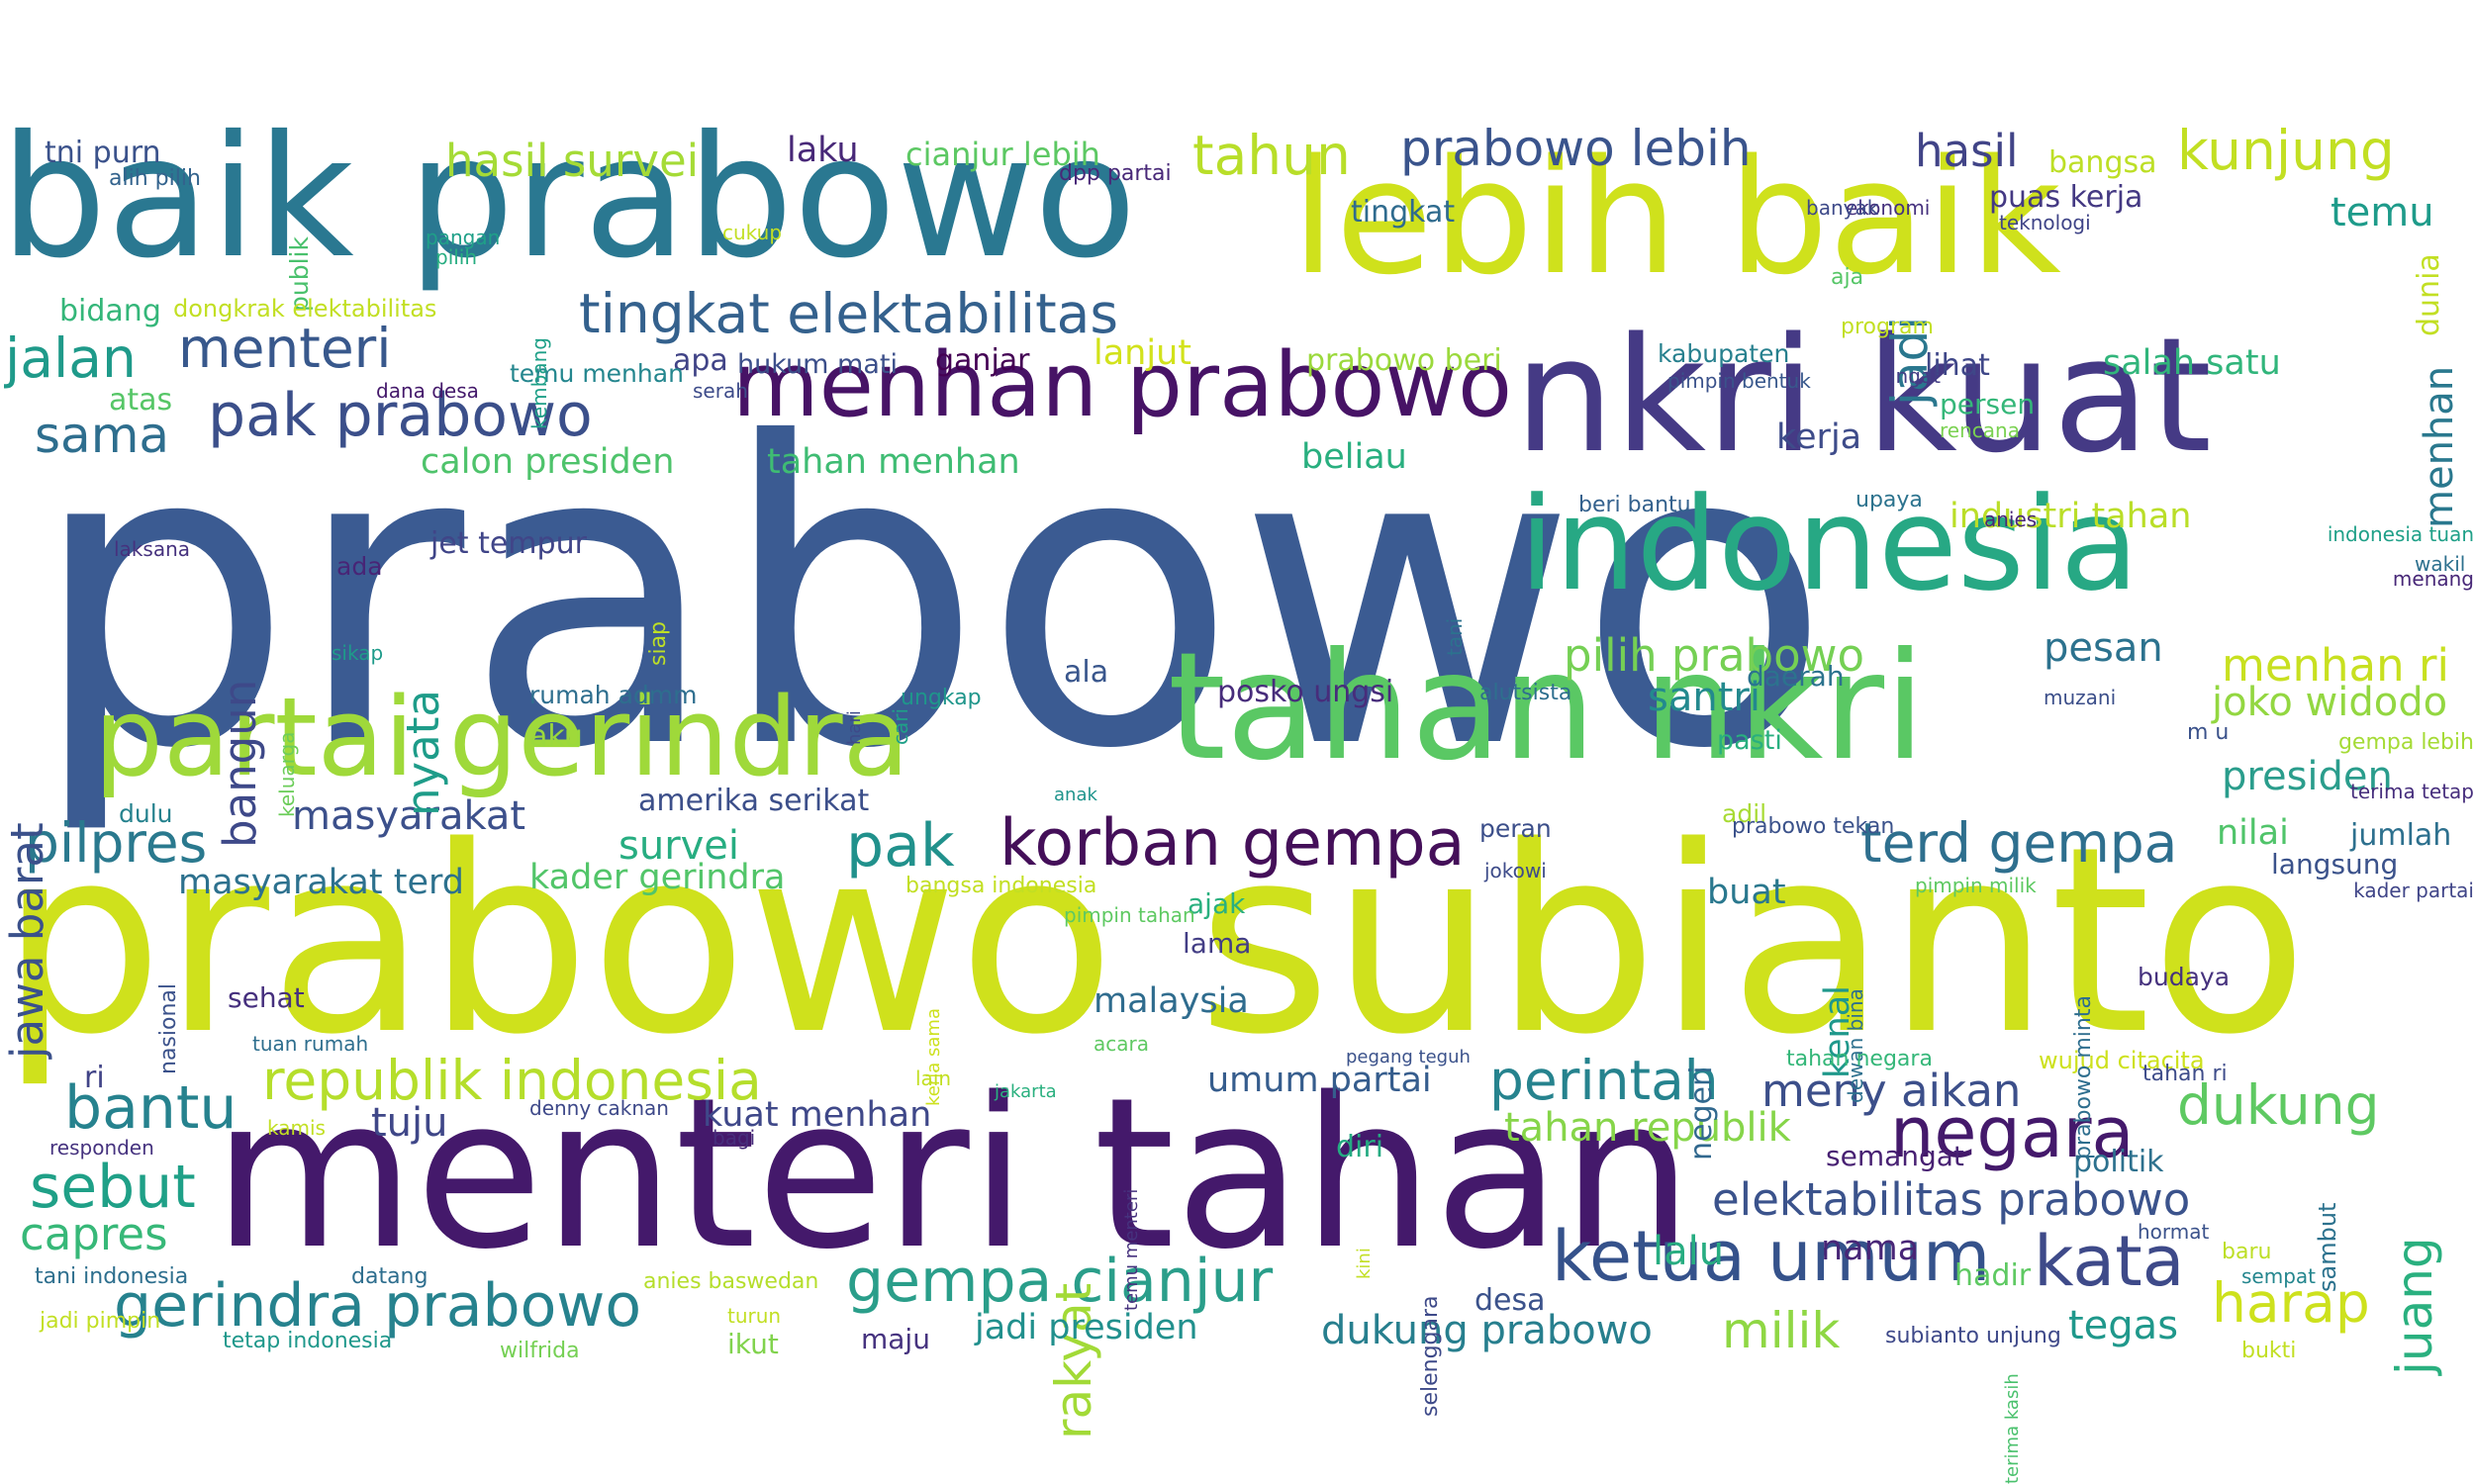  Describe the element at coordinates (2335, 665) in the screenshot. I see `cloud-word: menhan ri` at that location.